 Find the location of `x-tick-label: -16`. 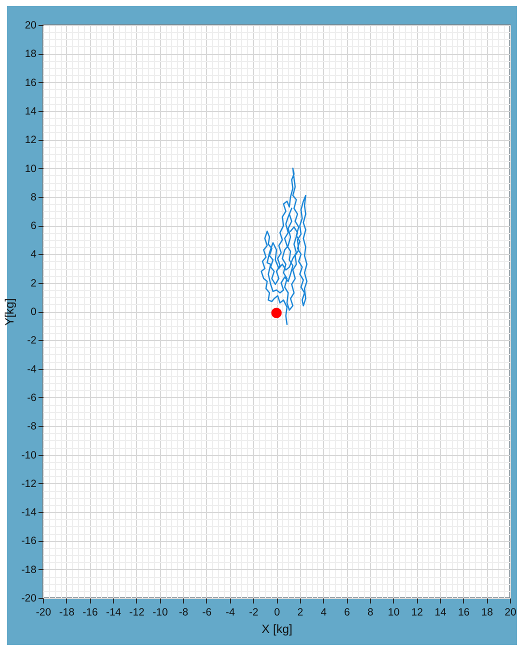

x-tick-label: -16 is located at coordinates (90, 612).